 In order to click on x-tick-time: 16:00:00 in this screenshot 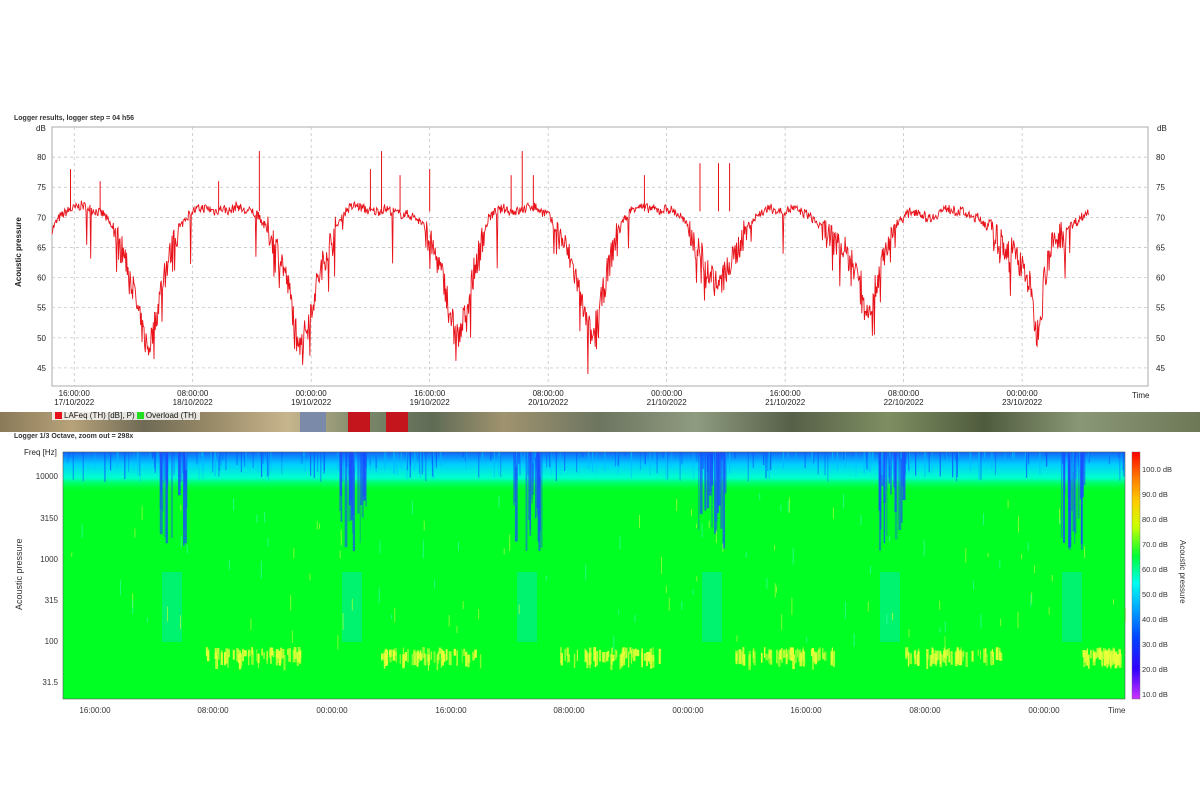, I will do `click(786, 393)`.